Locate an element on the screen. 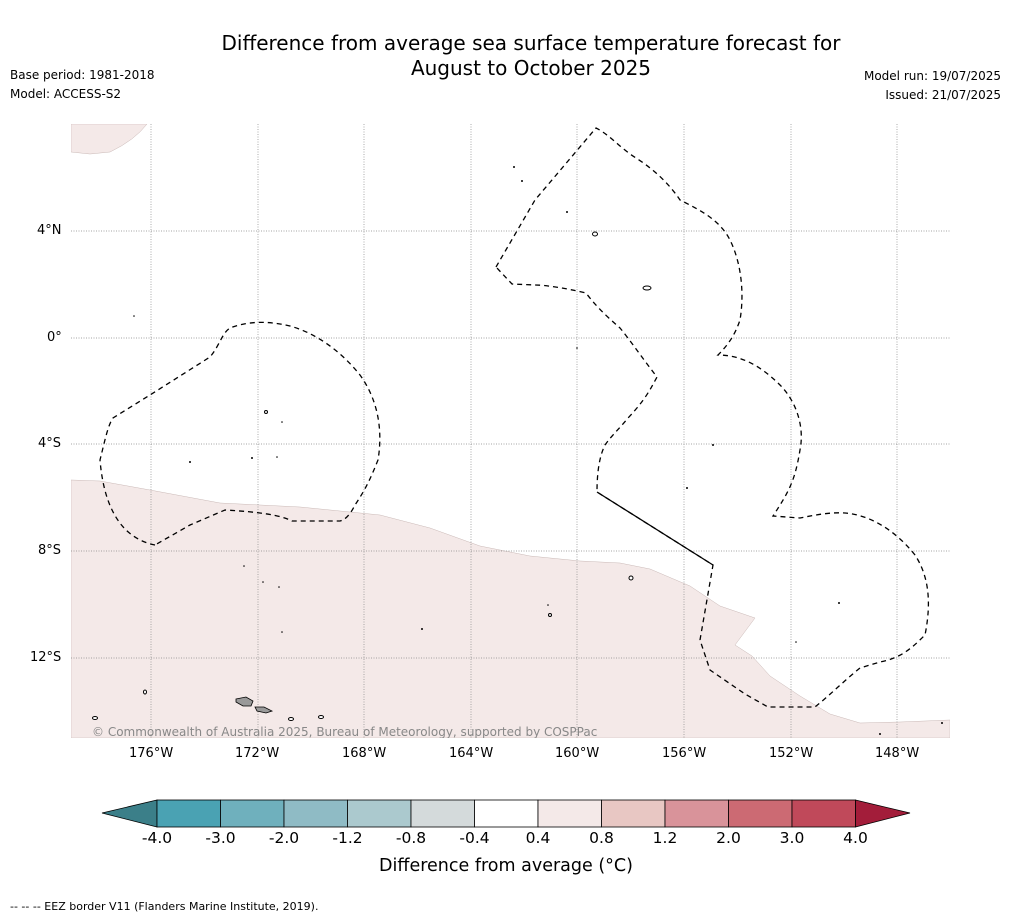 Image resolution: width=1011 pixels, height=919 pixels. lon-label-172w: 172°W is located at coordinates (257, 753).